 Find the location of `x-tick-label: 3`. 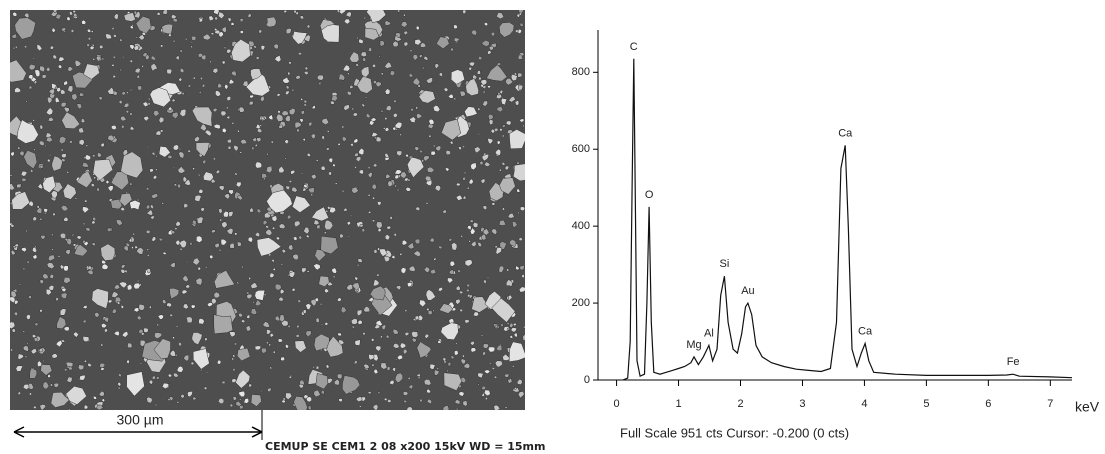

x-tick-label: 3 is located at coordinates (802, 404).